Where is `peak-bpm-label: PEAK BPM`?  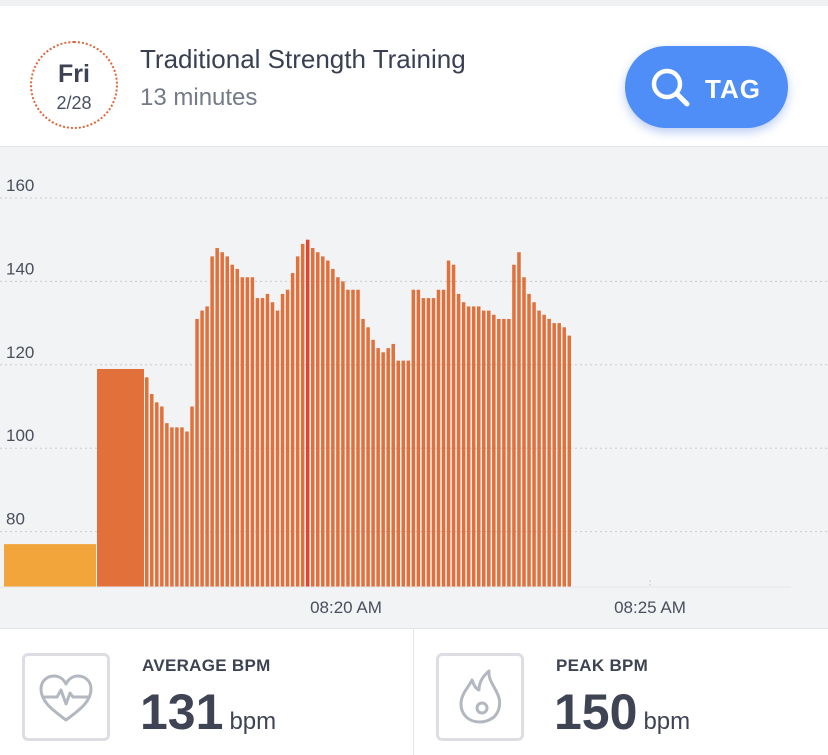
peak-bpm-label: PEAK BPM is located at coordinates (602, 665).